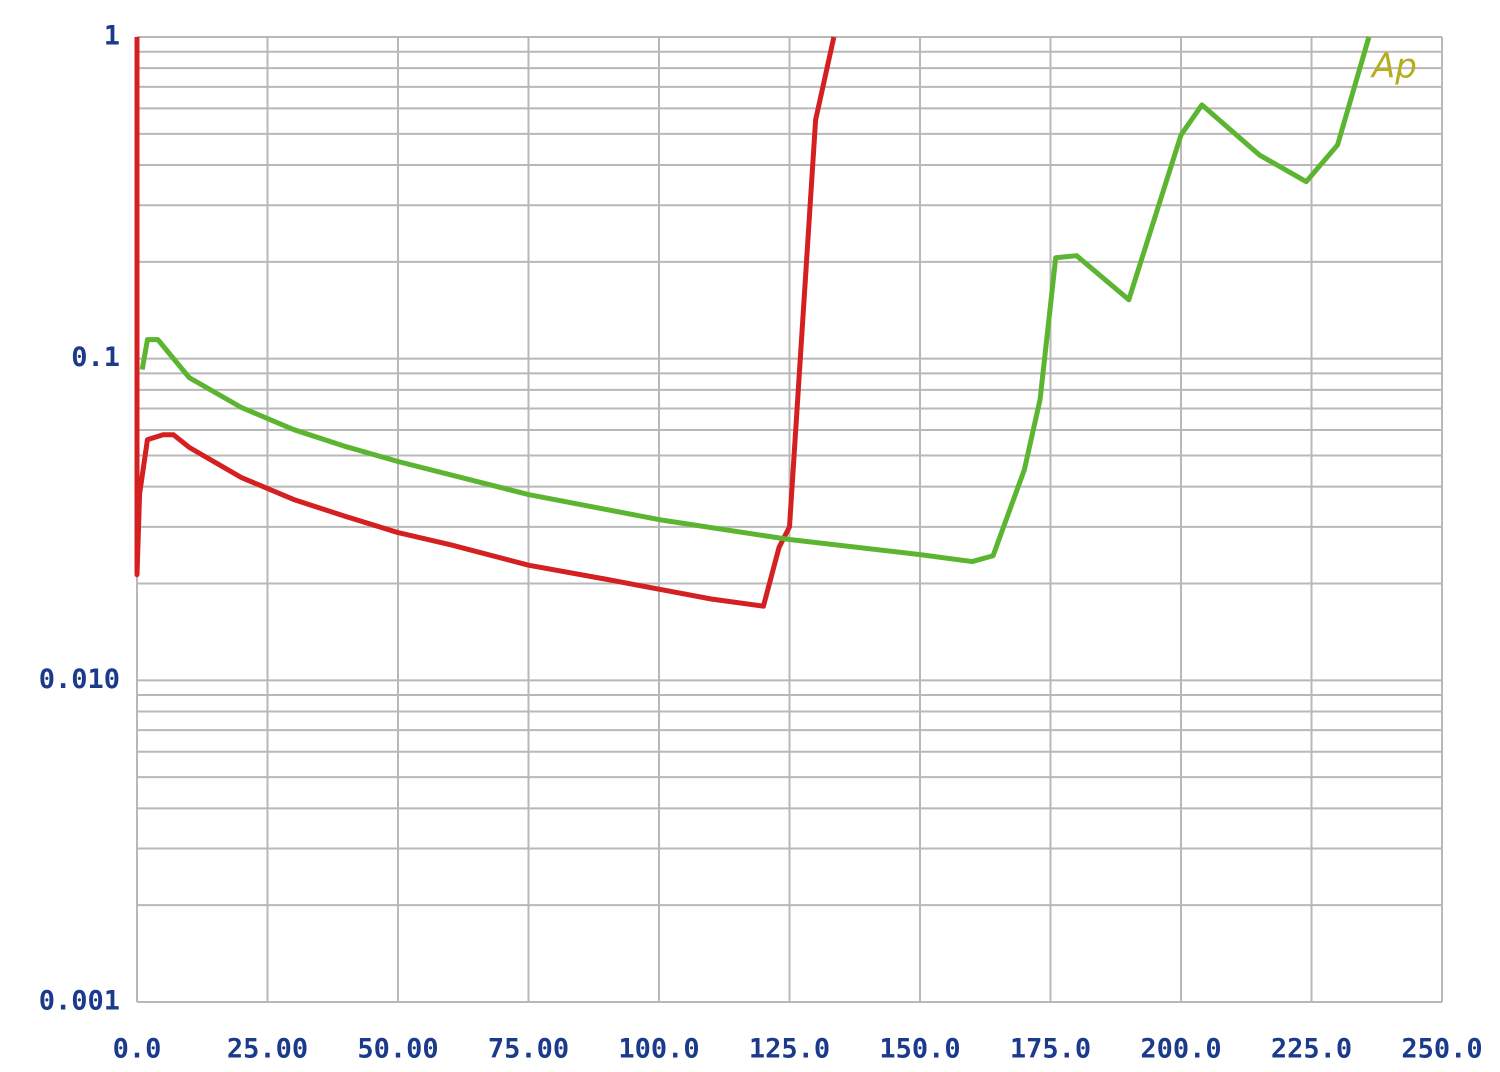 This screenshot has height=1072, width=1500. I want to click on x-tick-label: 25.00, so click(267, 1049).